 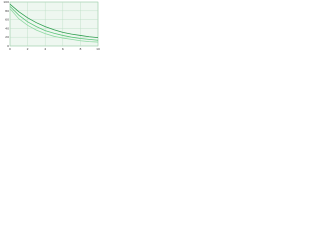 What do you see at coordinates (98, 49) in the screenshot?
I see `x-tick-label: 10` at bounding box center [98, 49].